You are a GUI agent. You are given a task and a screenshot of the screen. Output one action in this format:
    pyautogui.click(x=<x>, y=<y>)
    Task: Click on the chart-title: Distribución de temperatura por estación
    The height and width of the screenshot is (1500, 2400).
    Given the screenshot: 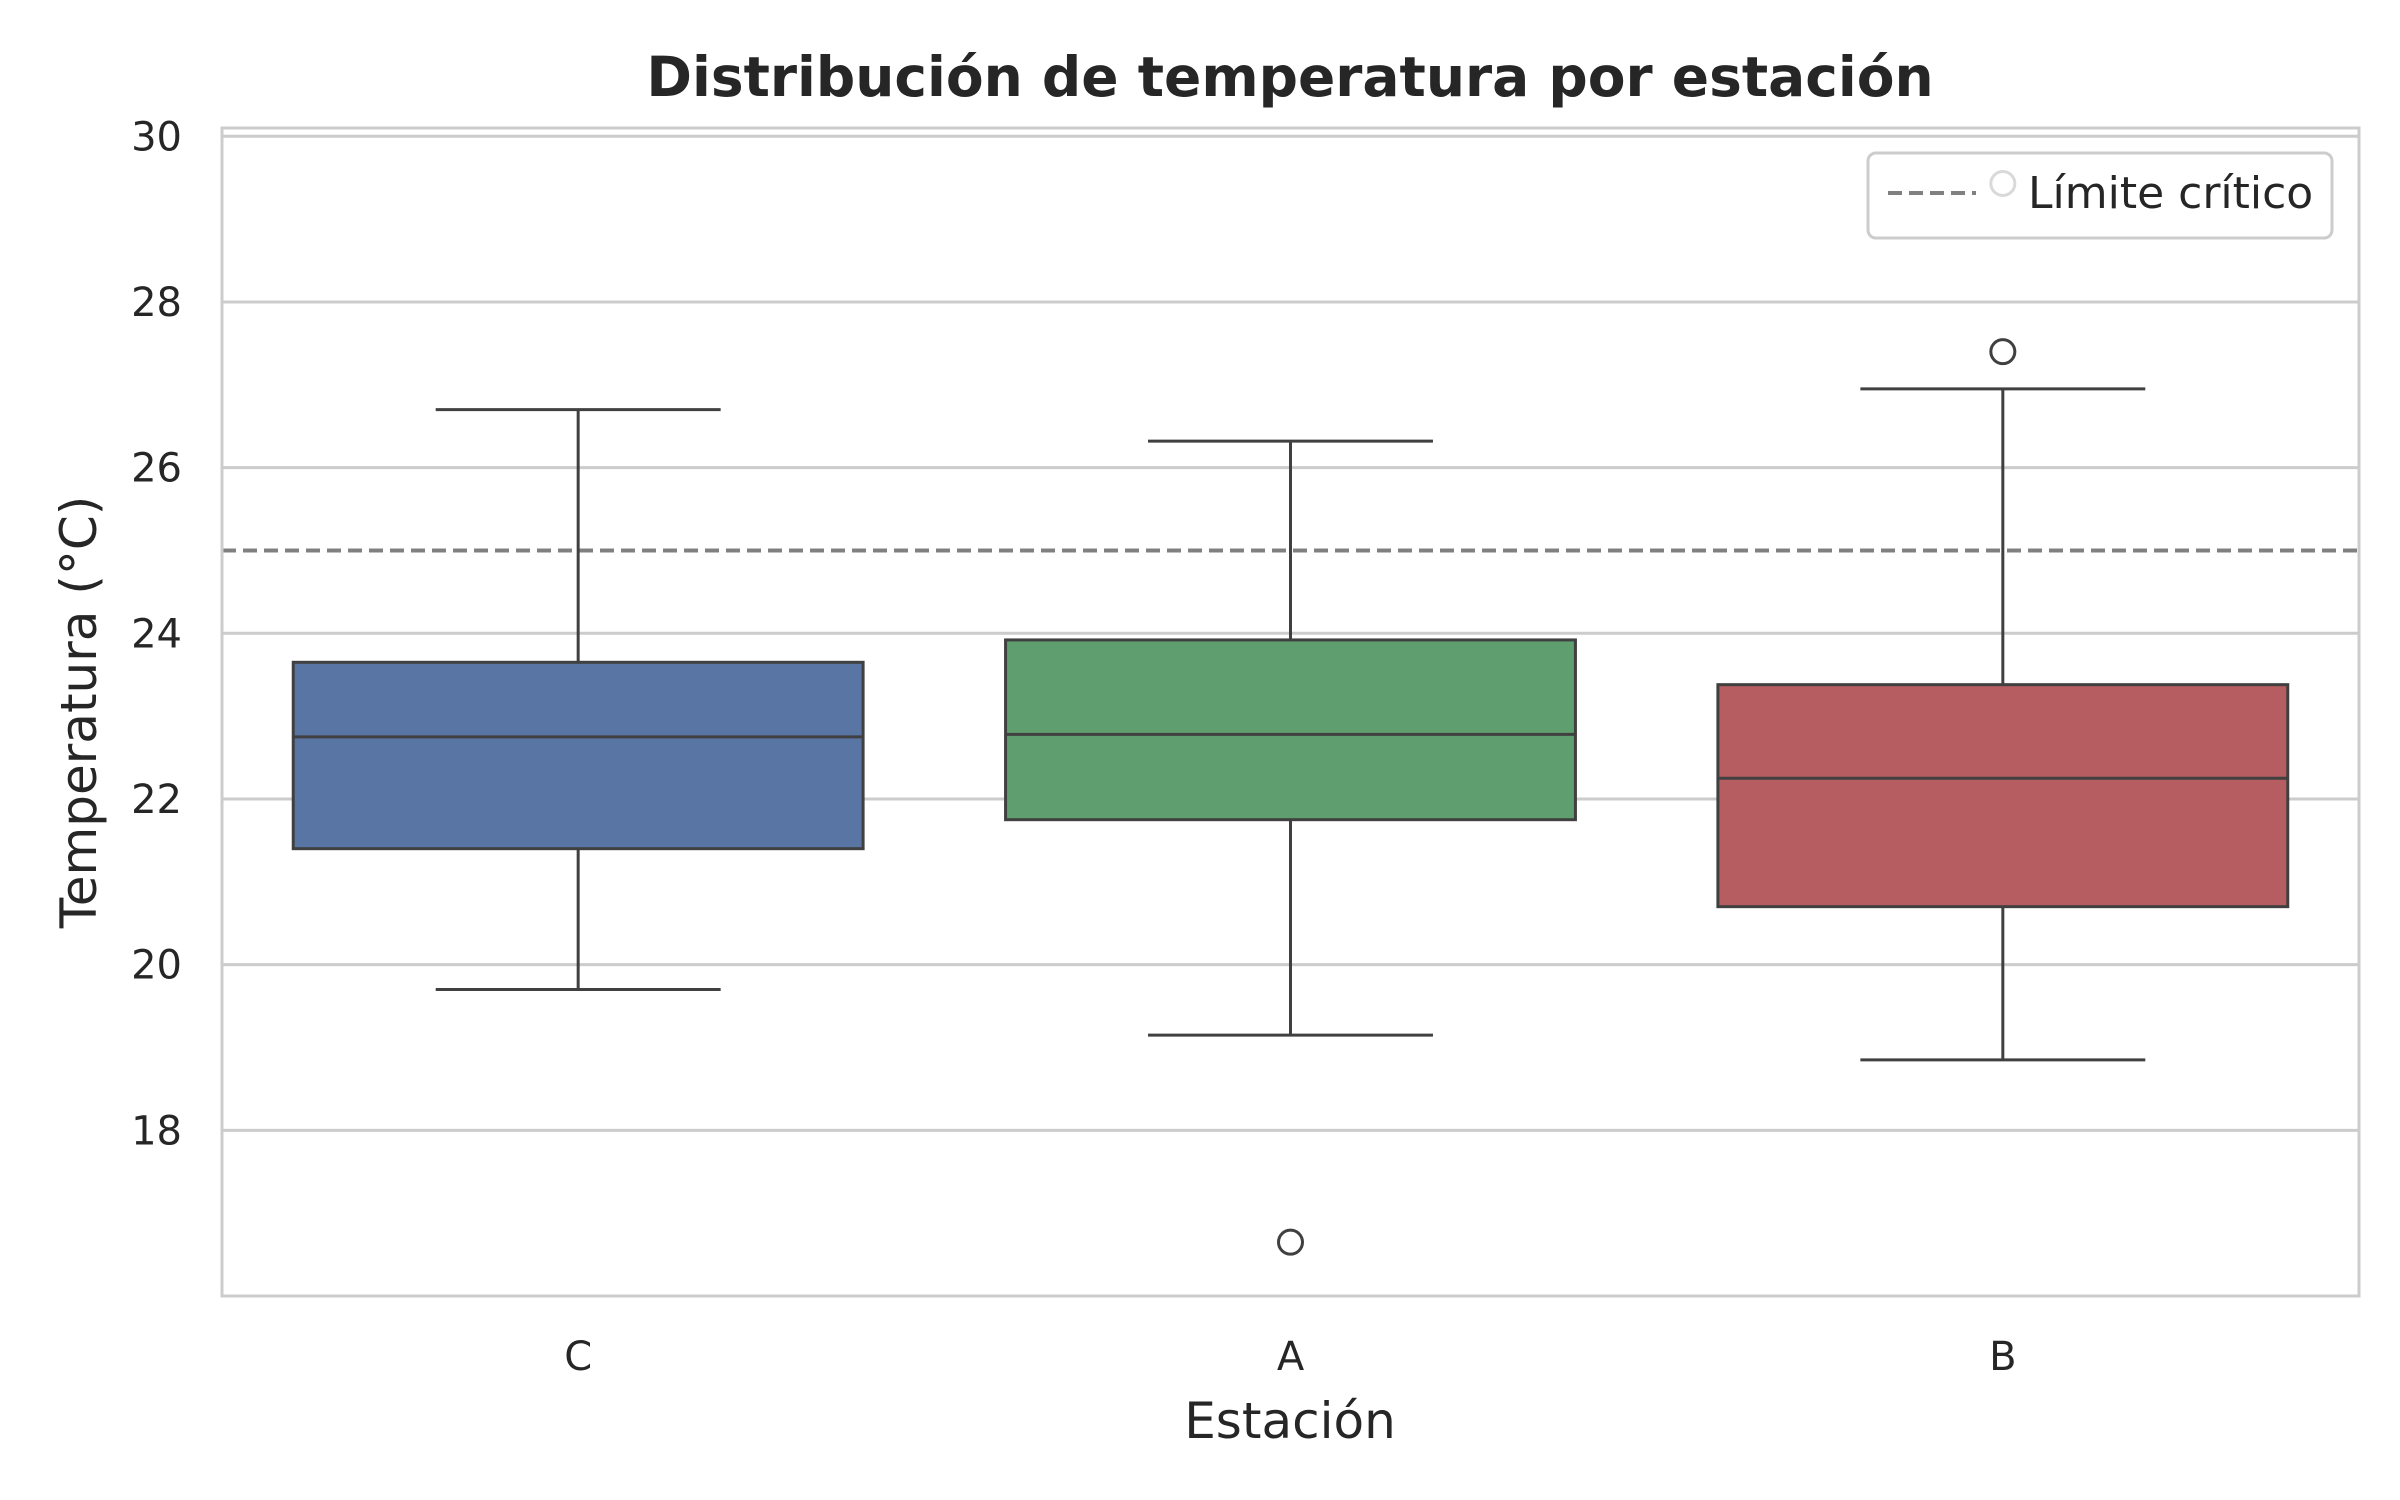 What is the action you would take?
    pyautogui.click(x=1289, y=77)
    